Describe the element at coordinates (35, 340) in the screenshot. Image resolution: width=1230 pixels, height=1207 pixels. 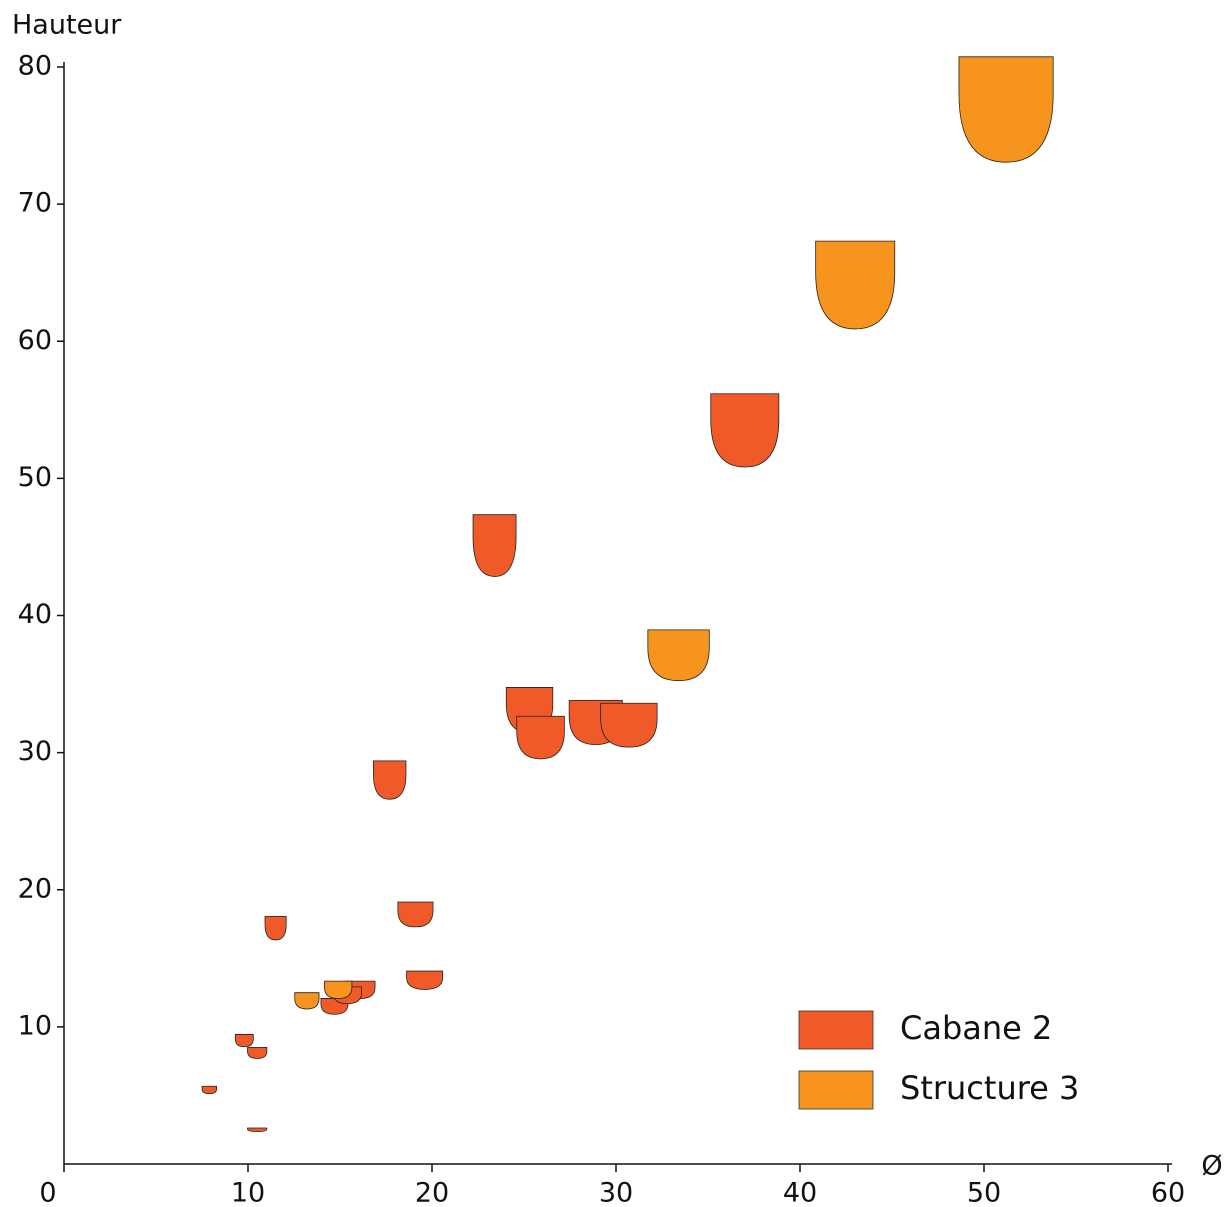
I see `y-tick-label: 60` at that location.